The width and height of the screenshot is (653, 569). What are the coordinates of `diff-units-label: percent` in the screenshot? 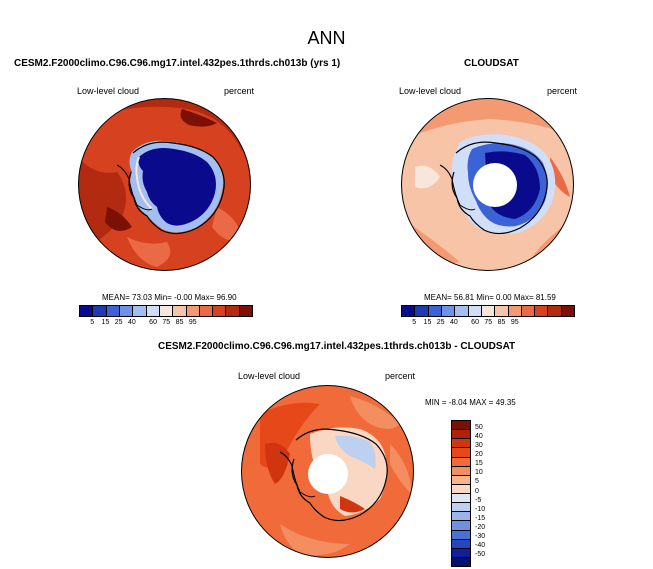 It's located at (400, 376).